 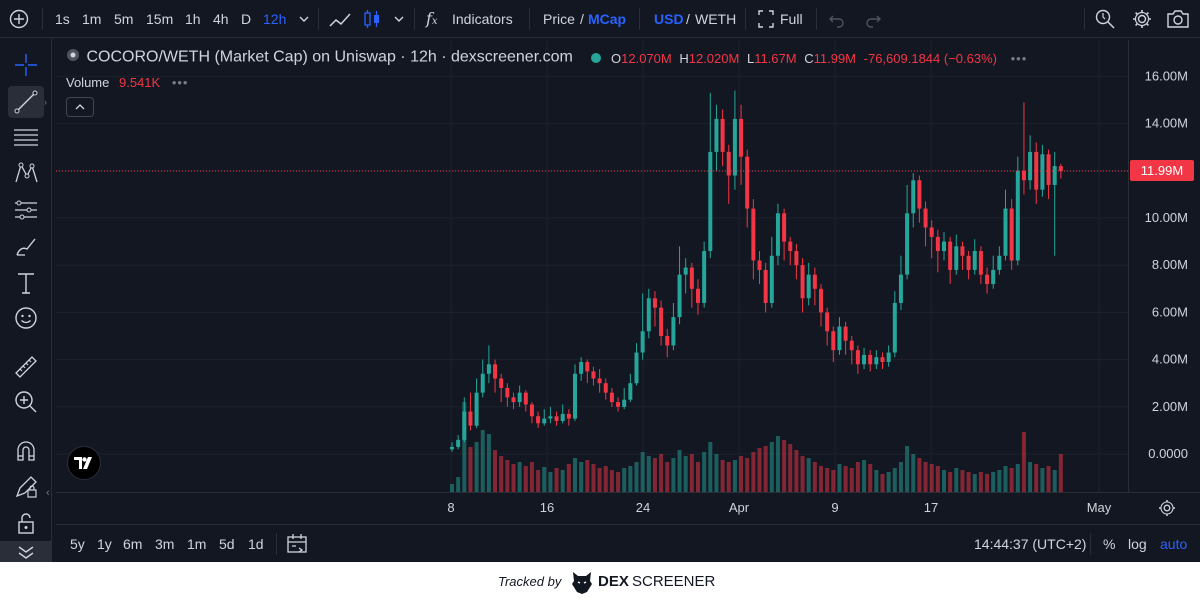 What do you see at coordinates (104, 544) in the screenshot?
I see `range-1y: 1y` at bounding box center [104, 544].